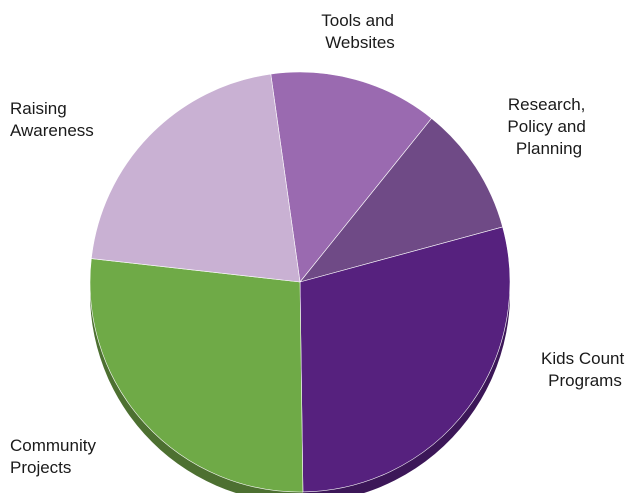  What do you see at coordinates (360, 42) in the screenshot?
I see `label-line: Websites` at bounding box center [360, 42].